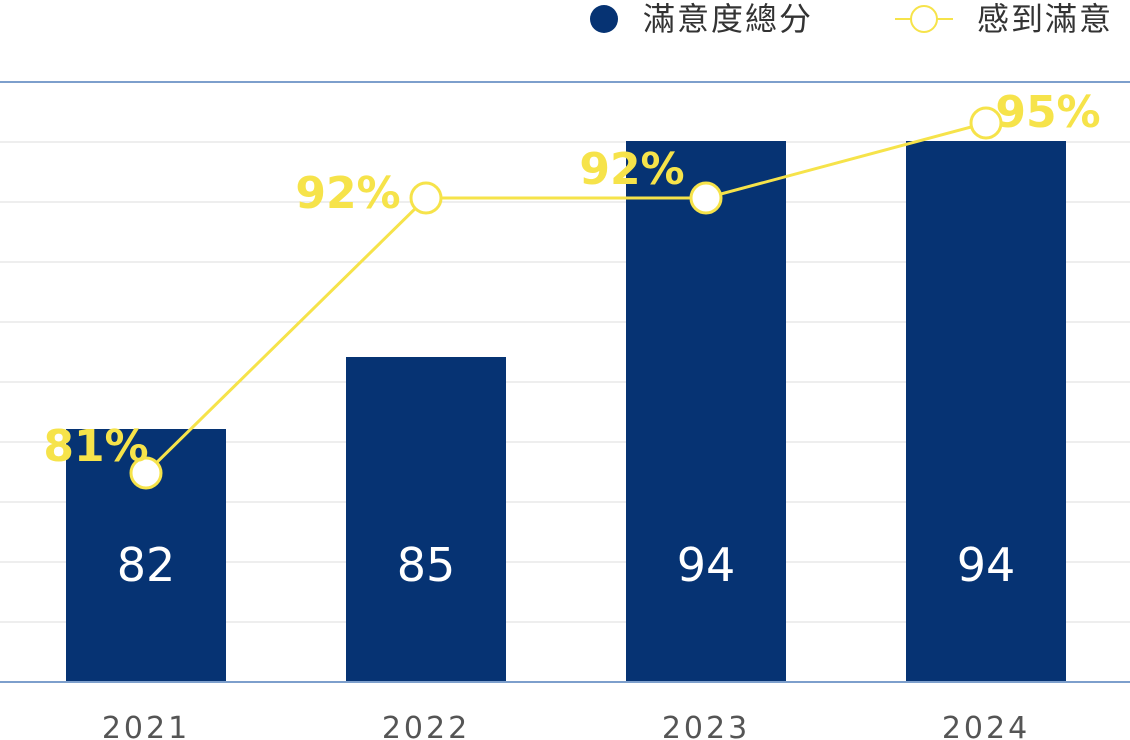  What do you see at coordinates (924, 19) in the screenshot?
I see `legend-line-marker-icon` at bounding box center [924, 19].